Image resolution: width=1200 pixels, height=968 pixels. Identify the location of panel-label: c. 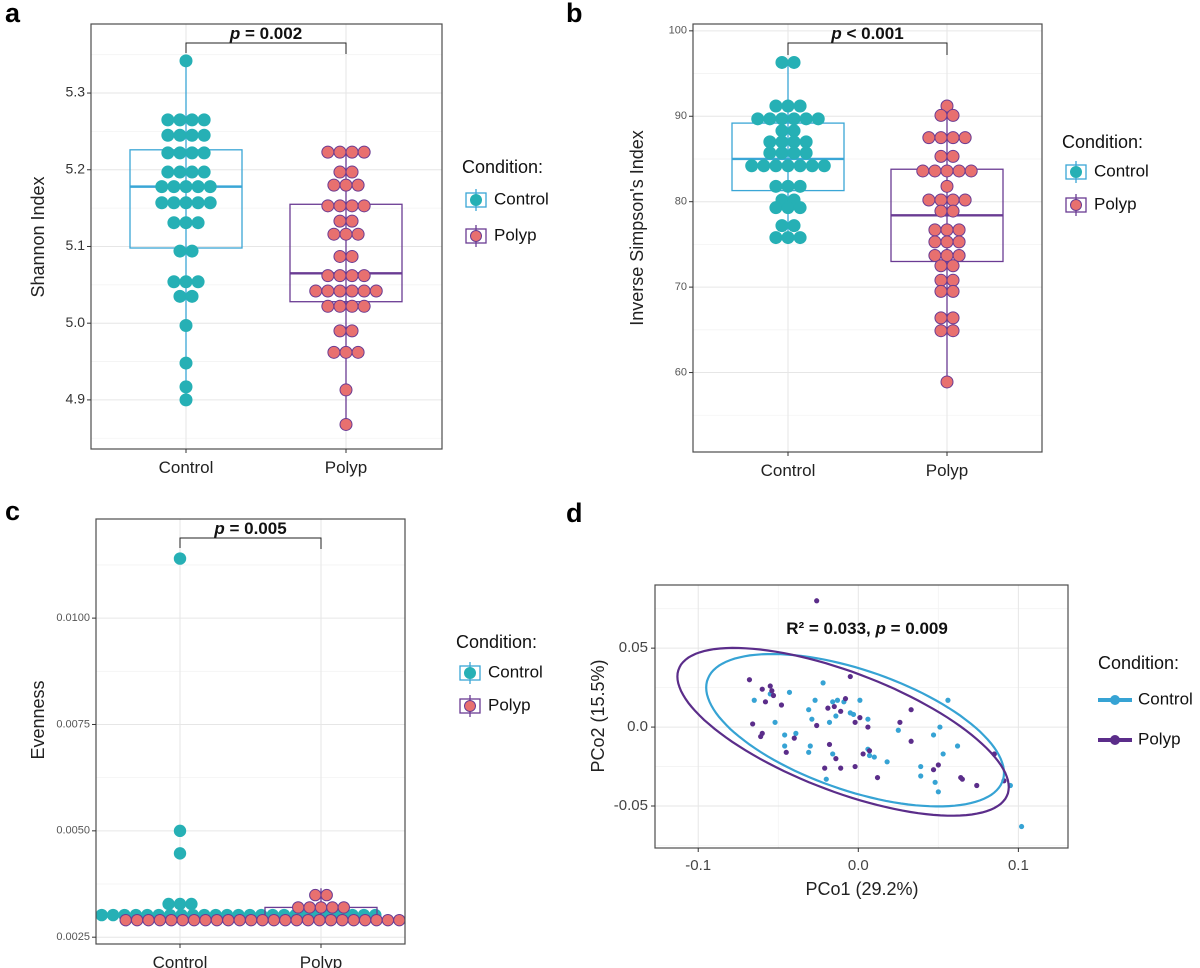
(12, 511).